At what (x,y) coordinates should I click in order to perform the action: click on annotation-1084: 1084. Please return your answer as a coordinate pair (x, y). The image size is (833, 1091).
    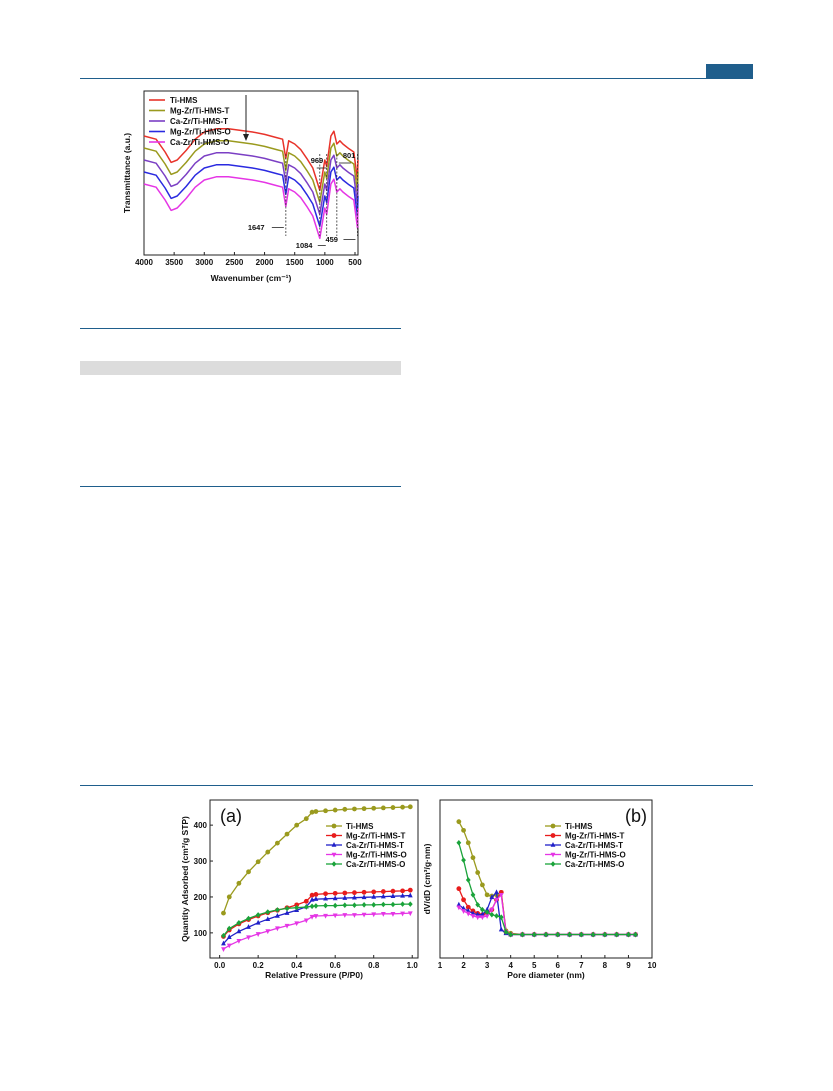
    Looking at the image, I should click on (305, 245).